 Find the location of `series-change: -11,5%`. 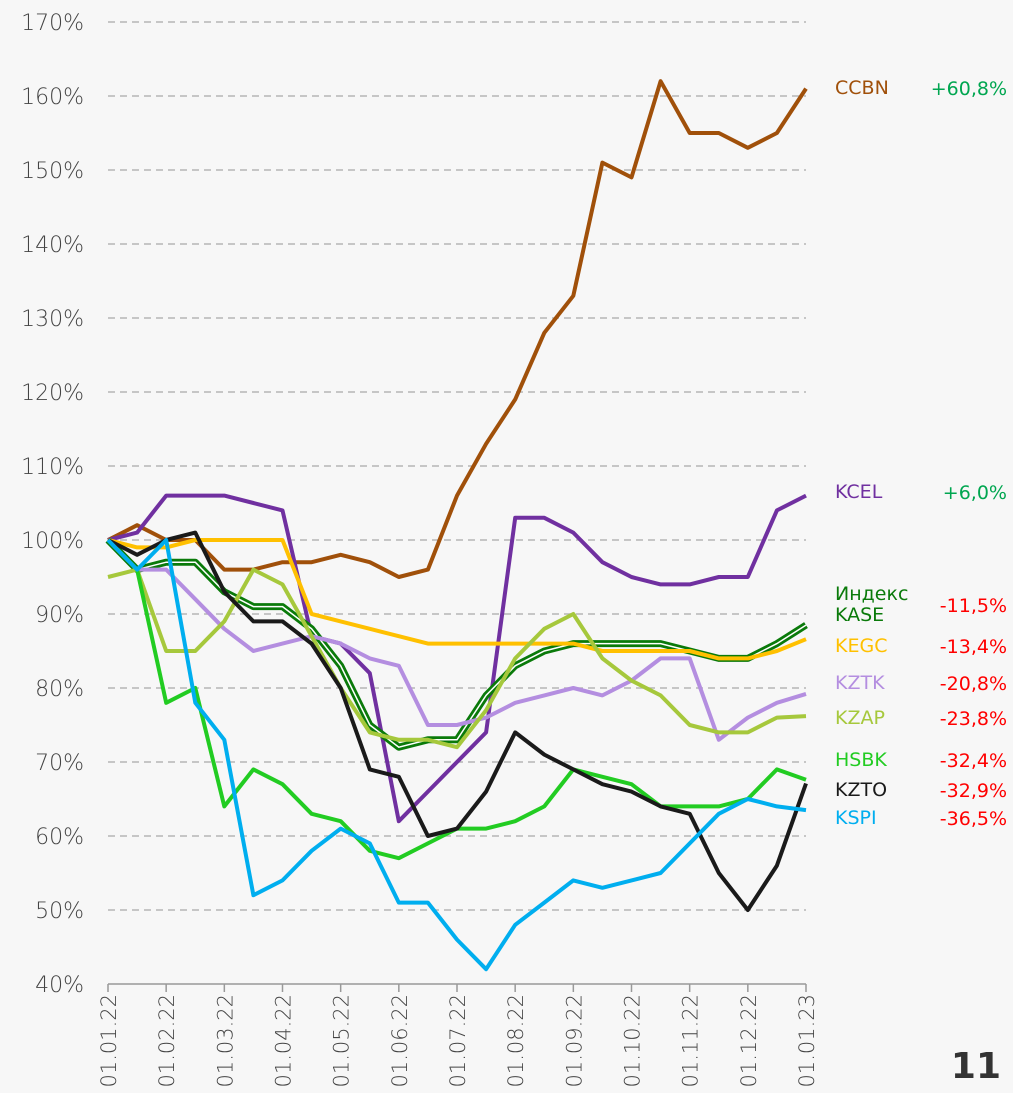

series-change: -11,5% is located at coordinates (973, 606).